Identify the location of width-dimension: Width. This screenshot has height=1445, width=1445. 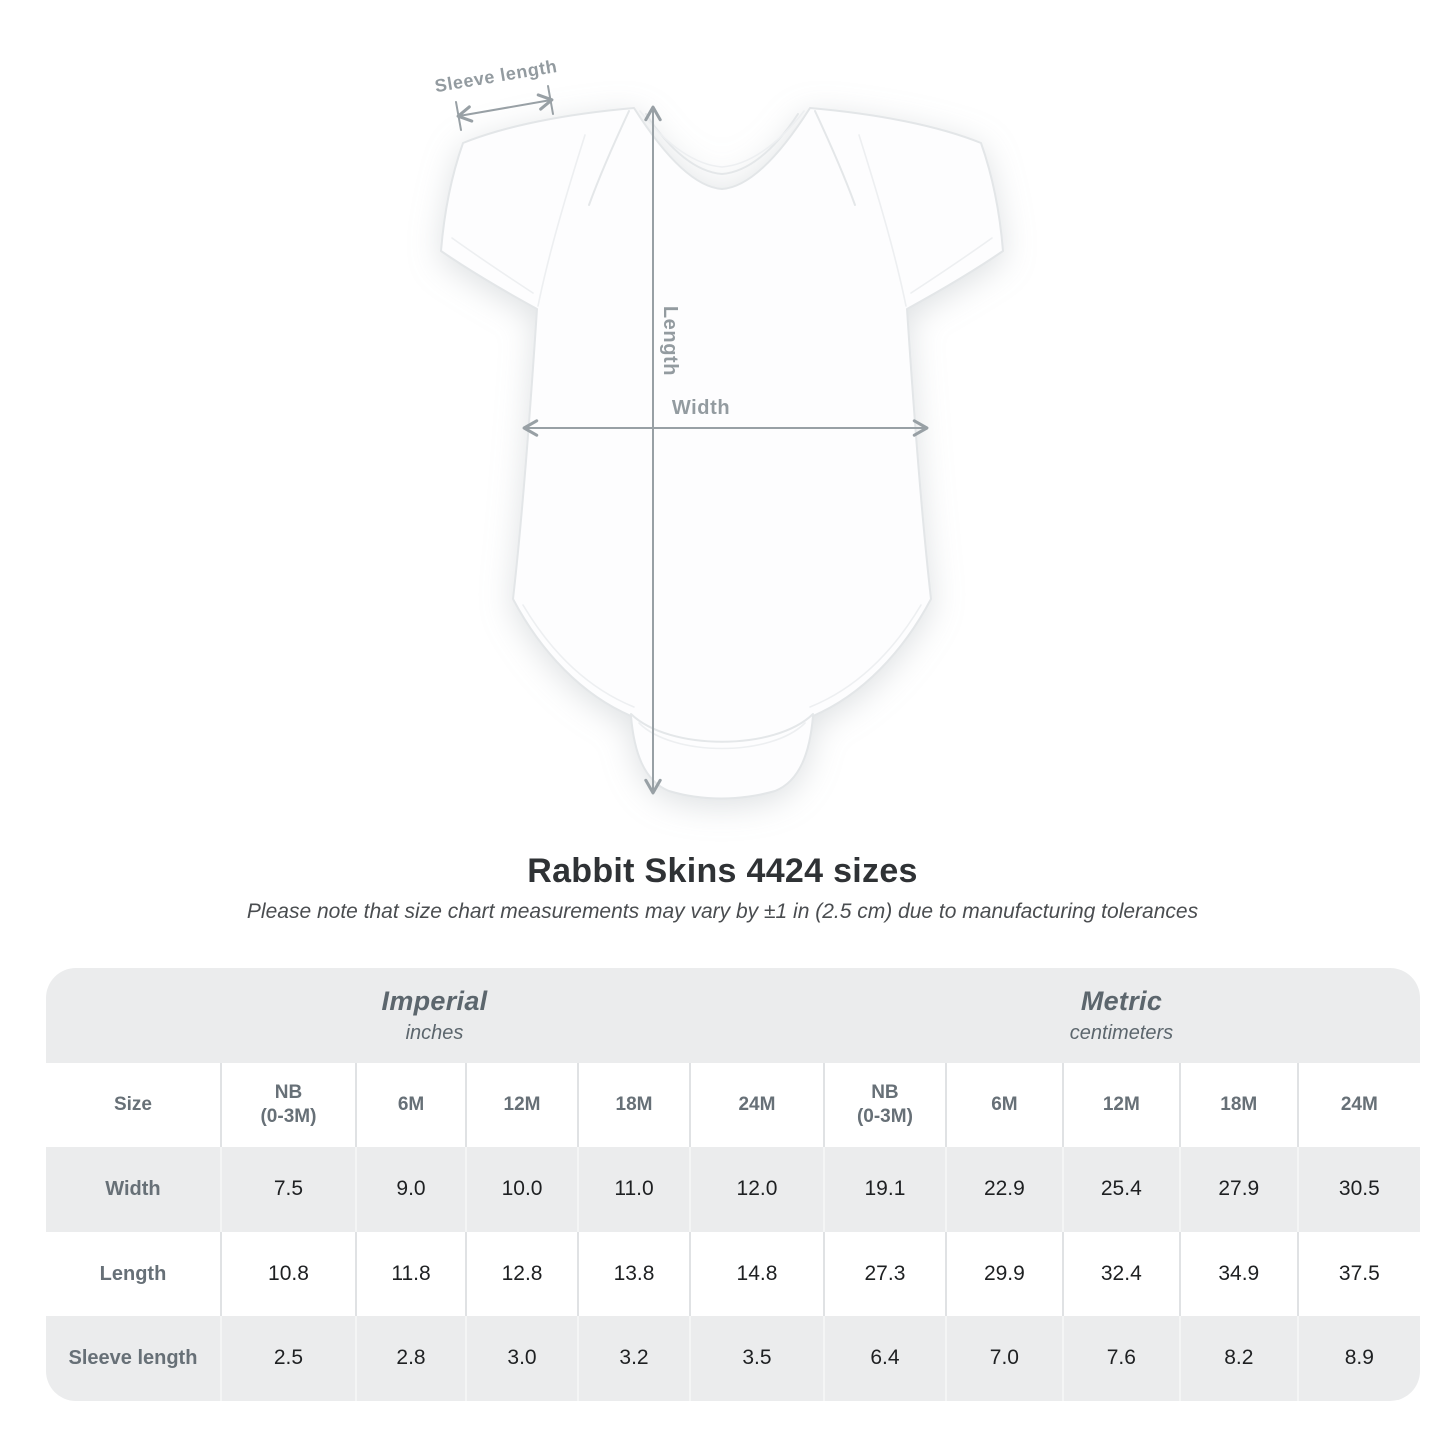
(725, 417).